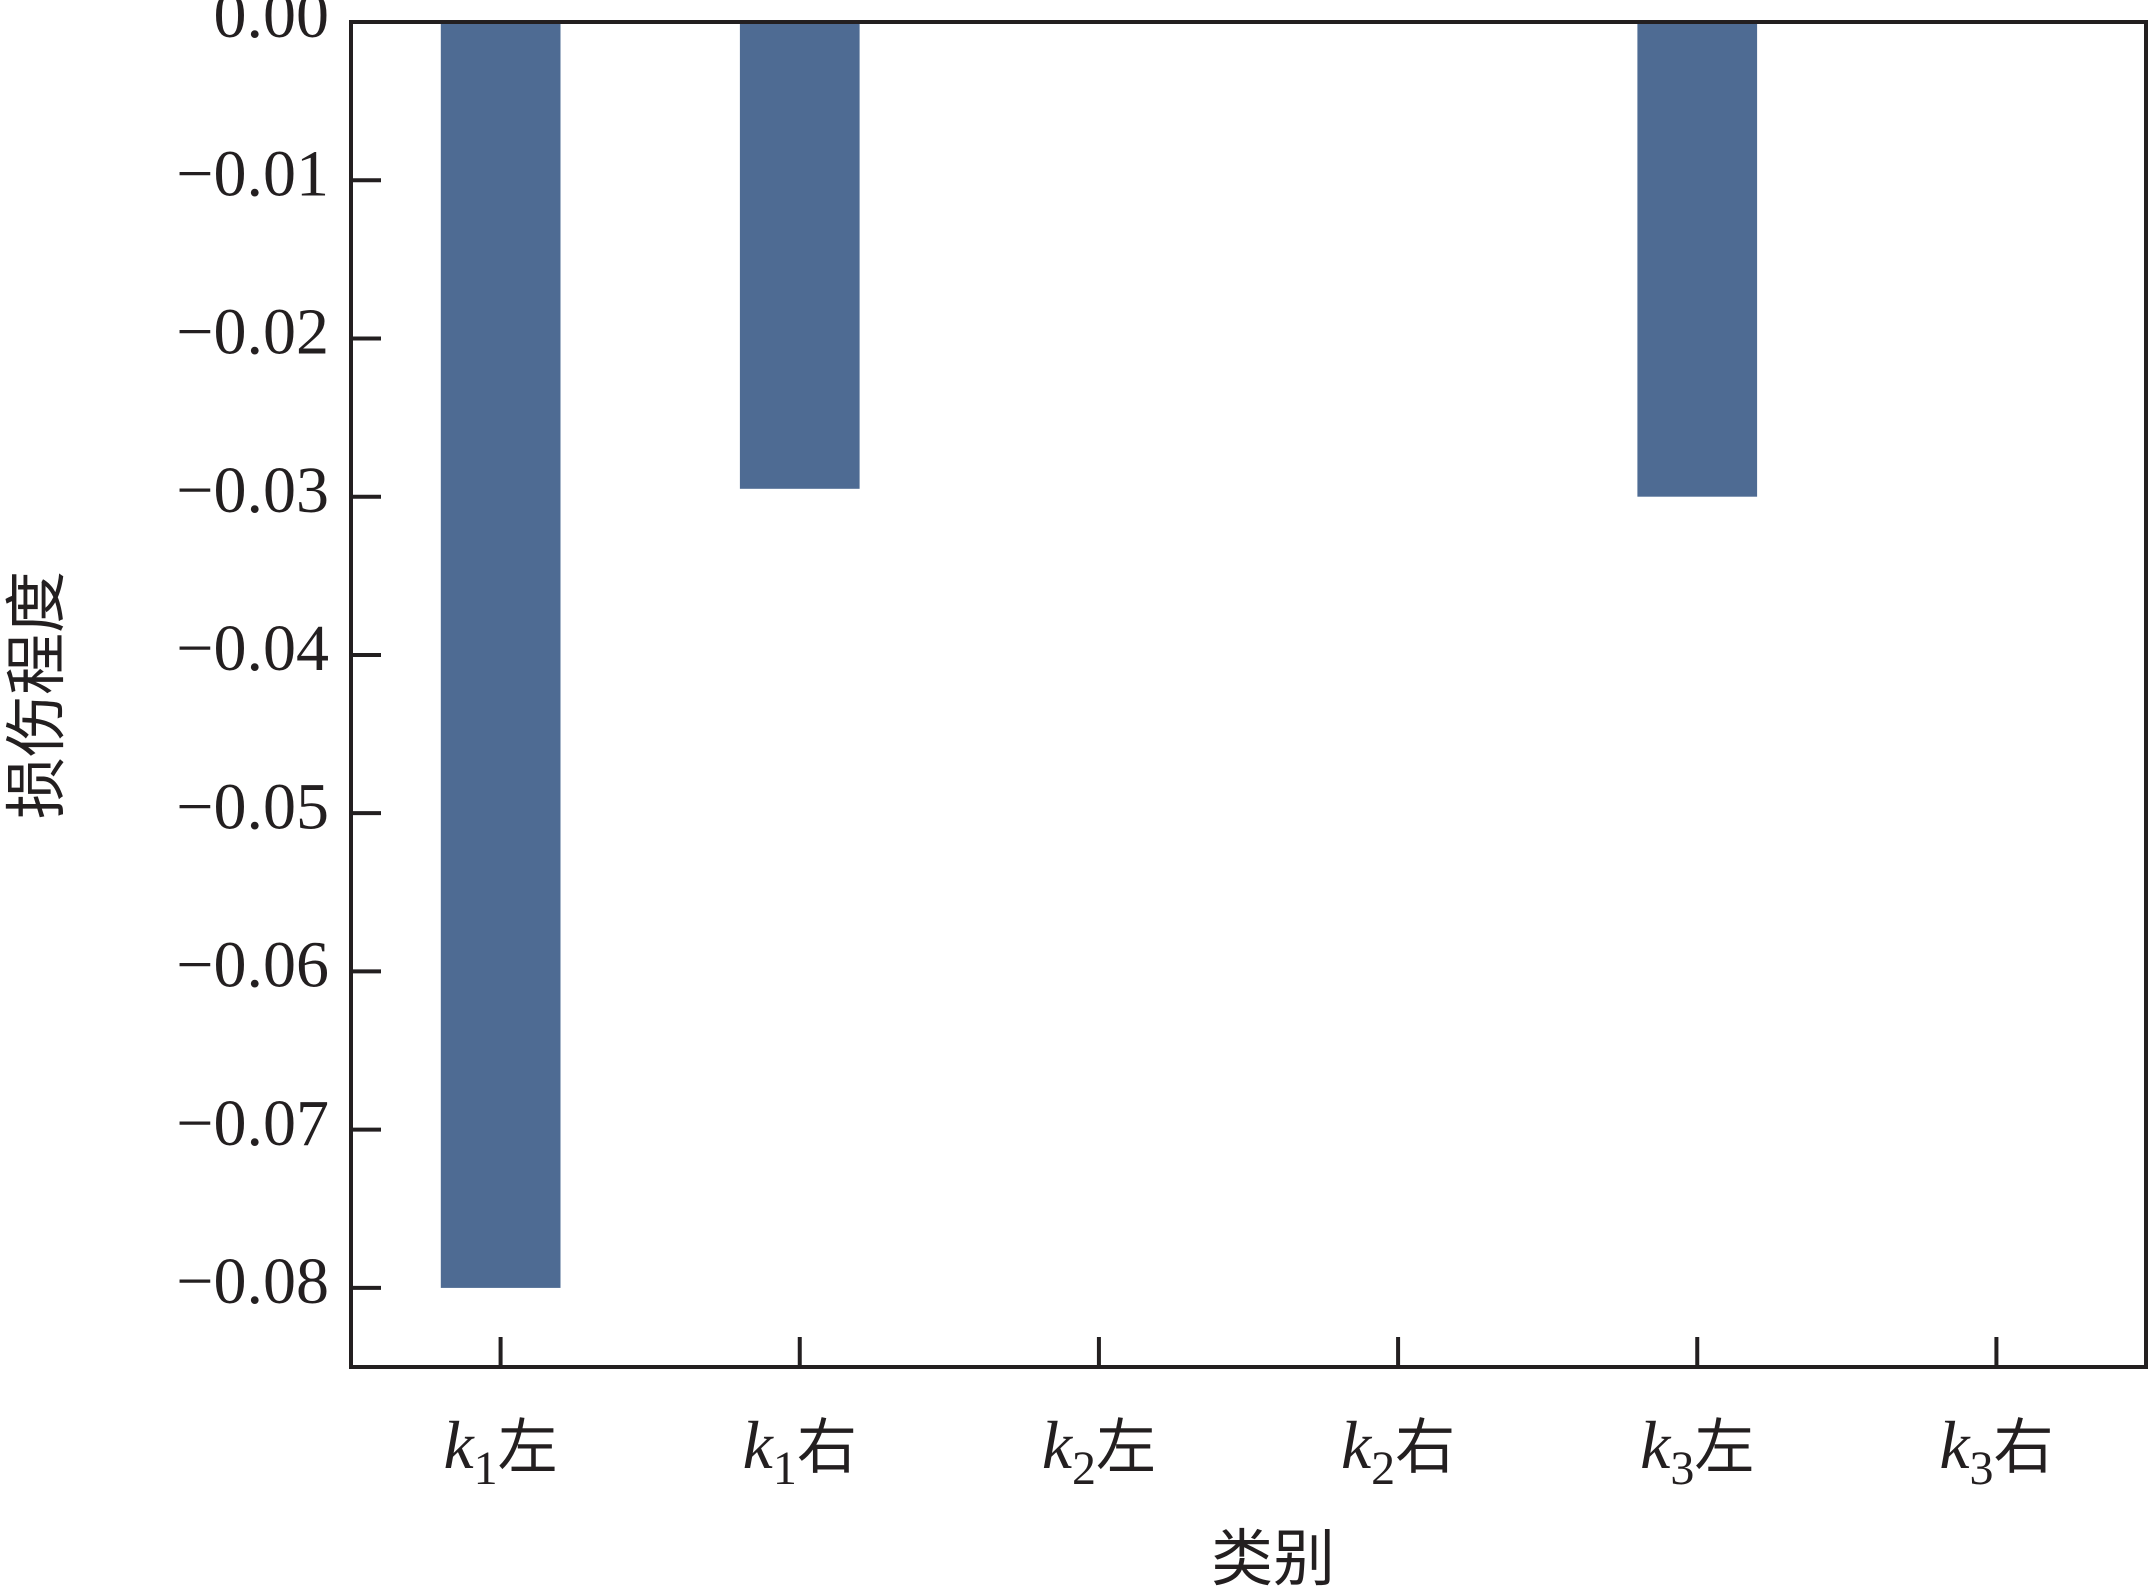 This screenshot has width=2148, height=1590. What do you see at coordinates (252, 1281) in the screenshot?
I see `y-tick-label: −0.08` at bounding box center [252, 1281].